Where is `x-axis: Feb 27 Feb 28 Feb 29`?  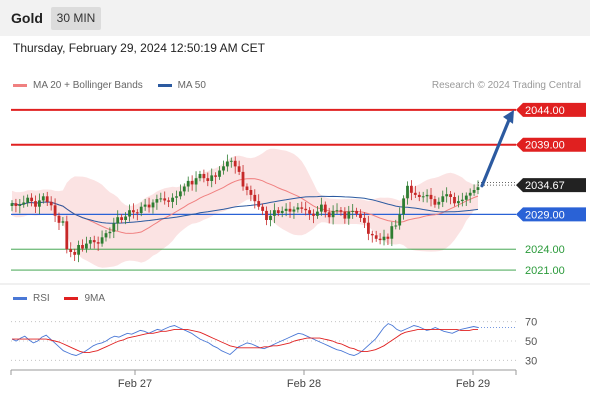
x-axis: Feb 27 Feb 28 Feb 29 is located at coordinates (263, 380).